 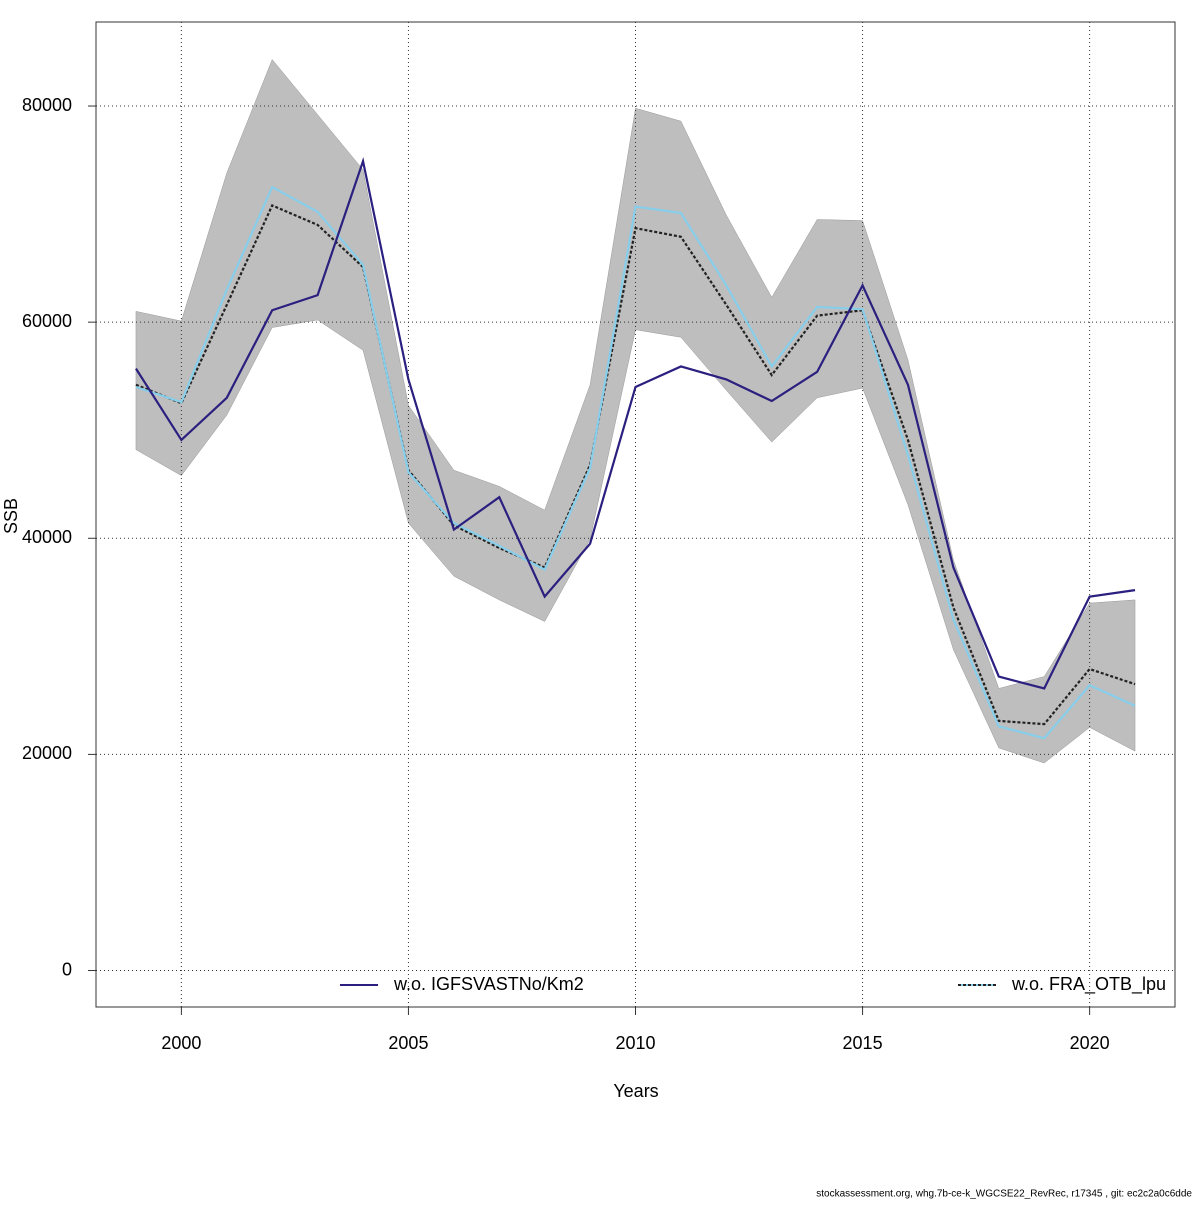 I want to click on y-axis-label: SSB, so click(x=11, y=516).